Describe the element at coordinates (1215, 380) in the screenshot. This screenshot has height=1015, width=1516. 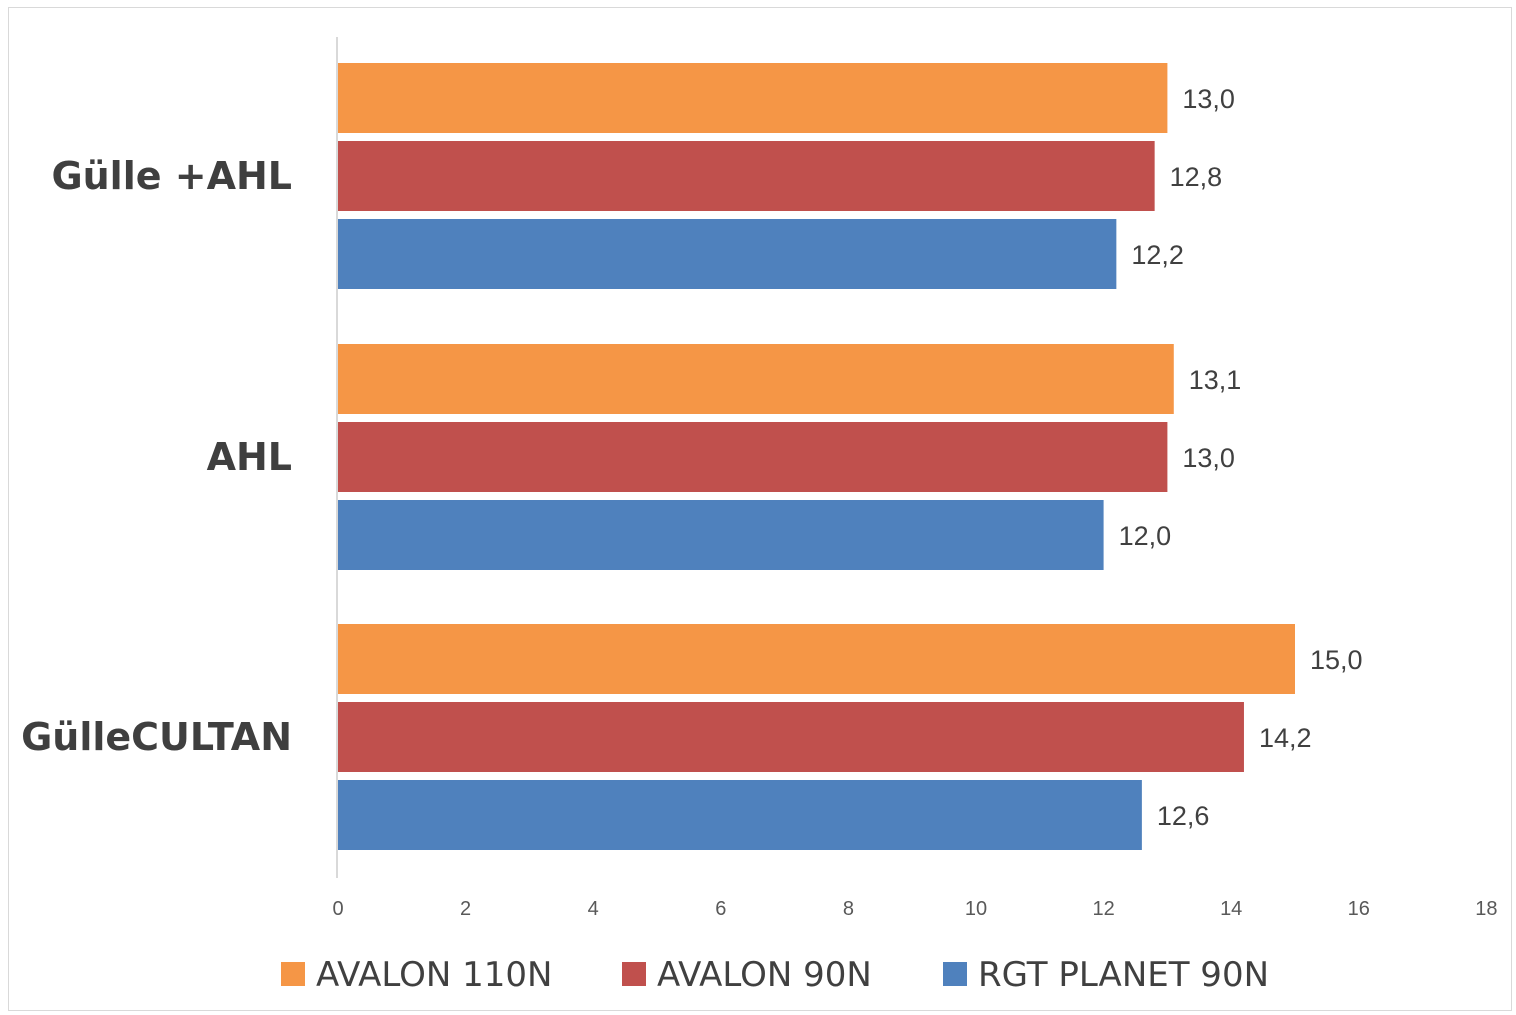
I see `data-label-2-1: 13,1` at that location.